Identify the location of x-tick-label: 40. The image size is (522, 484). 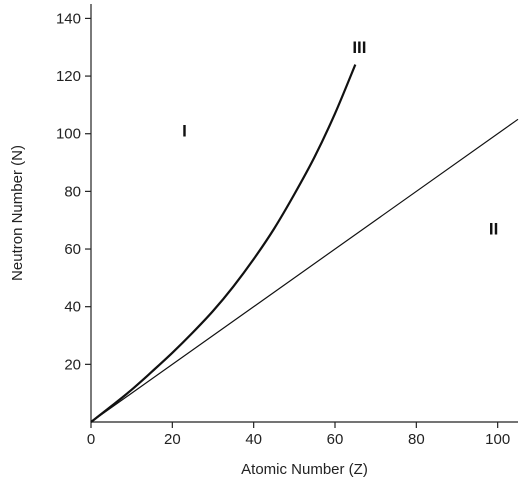
(253, 439).